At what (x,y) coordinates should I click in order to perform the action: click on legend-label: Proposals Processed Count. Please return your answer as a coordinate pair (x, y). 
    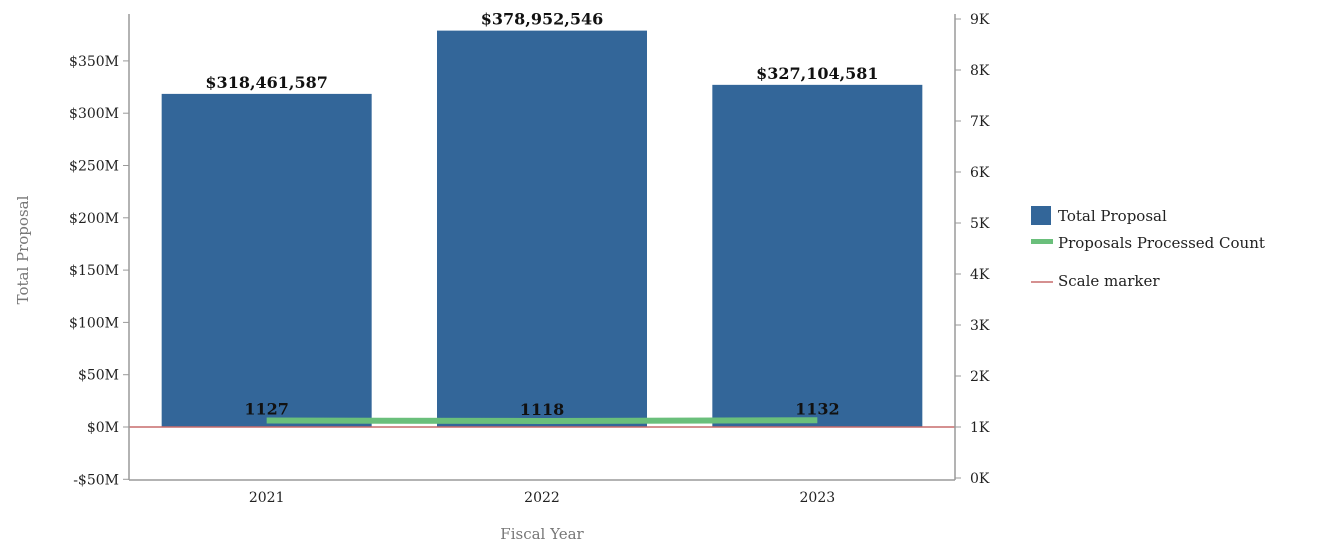
    Looking at the image, I should click on (1161, 243).